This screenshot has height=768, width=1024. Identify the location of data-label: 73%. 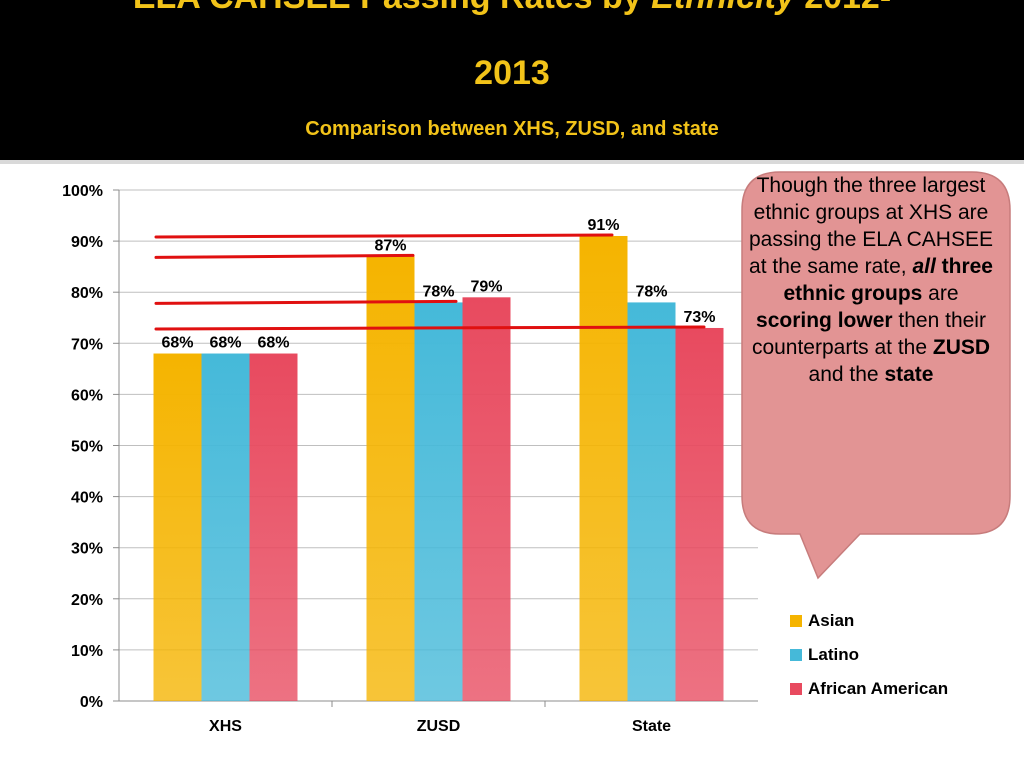
(699, 317).